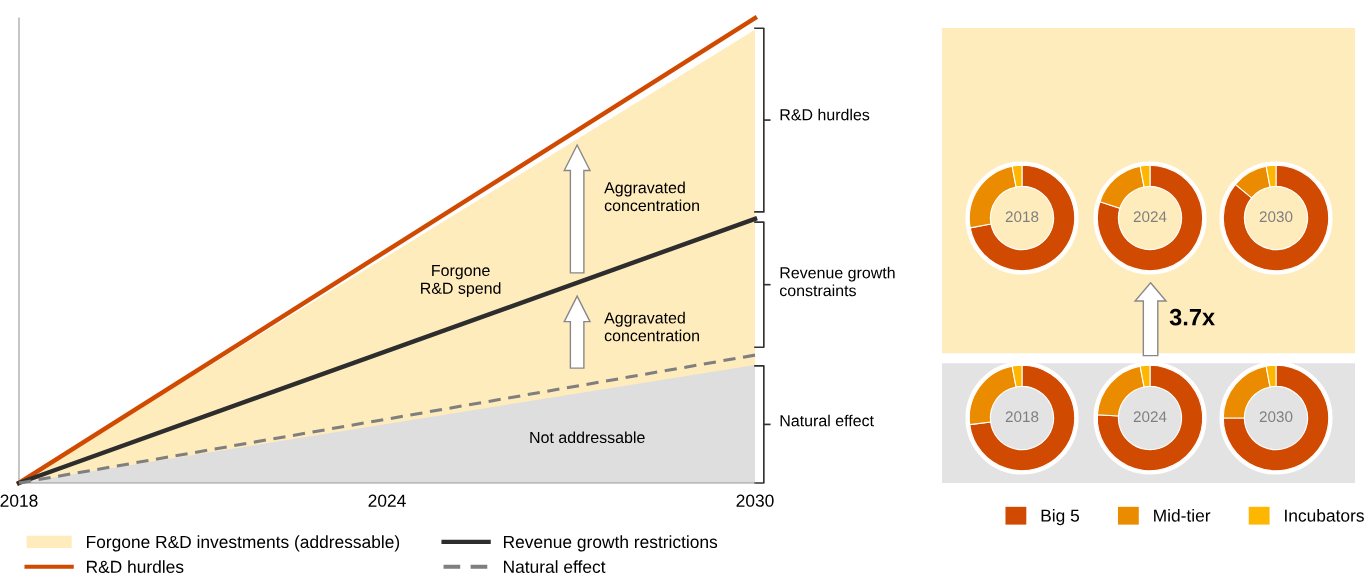 The image size is (1367, 585). Describe the element at coordinates (1060, 517) in the screenshot. I see `legend-label: Big 5` at that location.